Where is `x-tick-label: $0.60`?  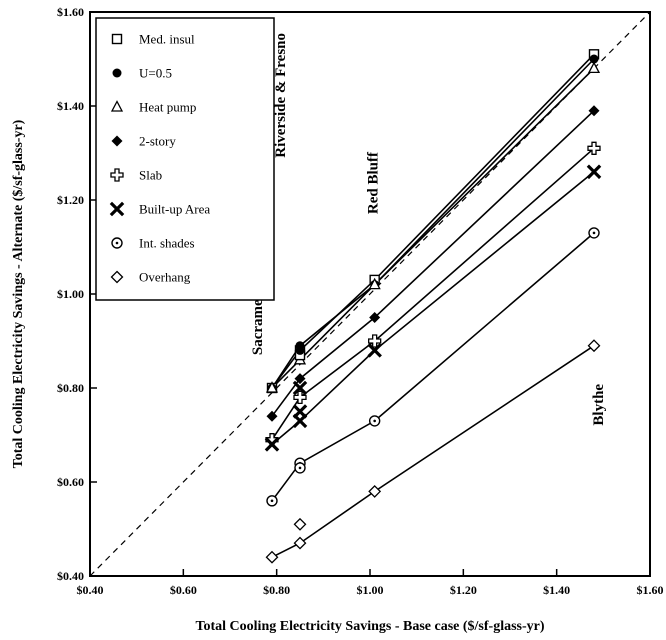
x-tick-label: $0.60 is located at coordinates (183, 590).